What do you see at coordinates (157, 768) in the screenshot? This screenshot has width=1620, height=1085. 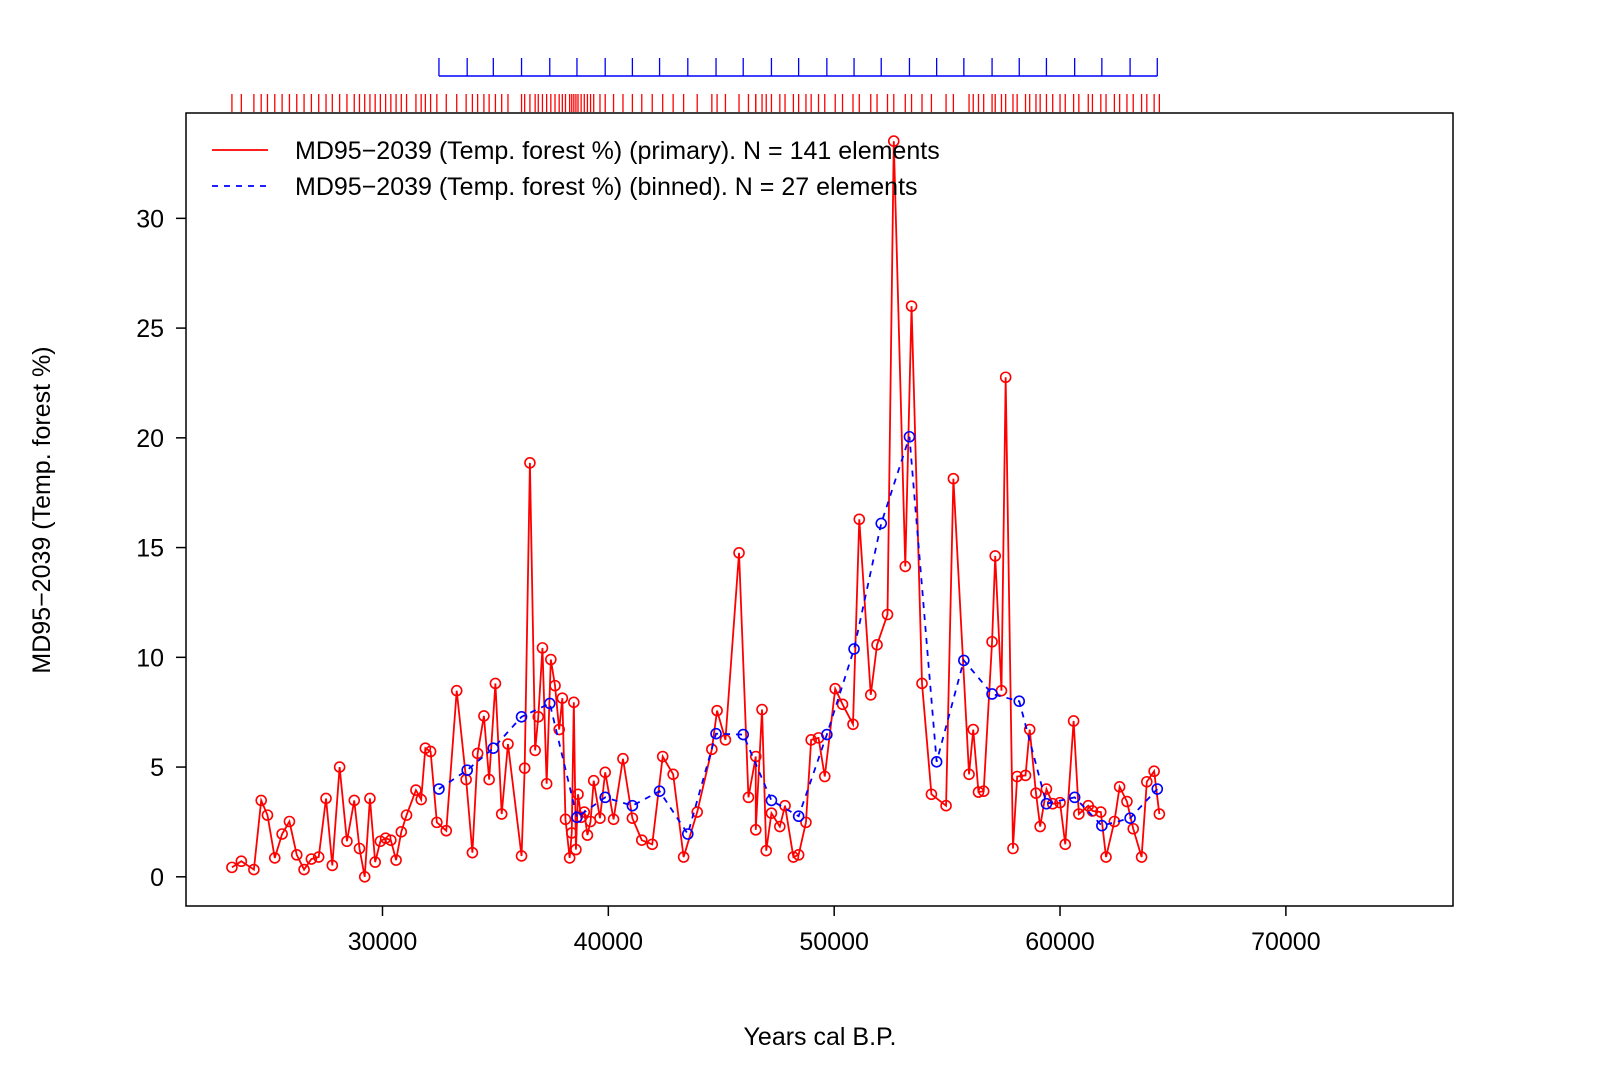 I see `y-tick-label: 5` at bounding box center [157, 768].